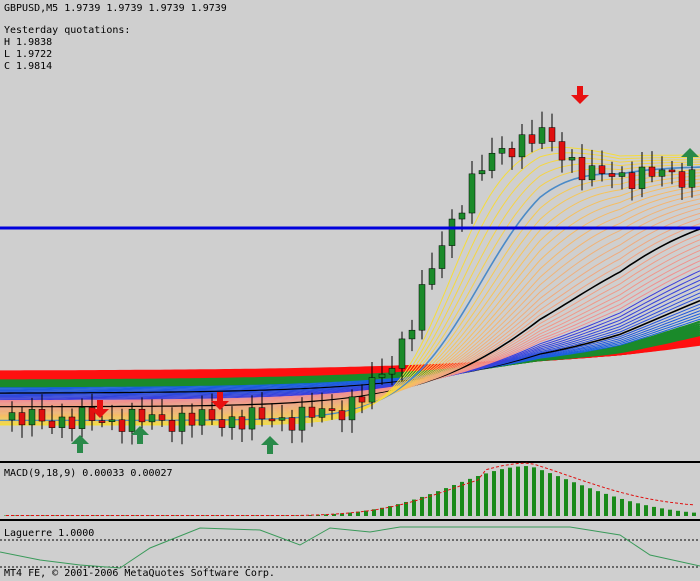 This screenshot has width=700, height=581. What do you see at coordinates (49, 533) in the screenshot?
I see `laguerre-label: Laguerre 1.0000` at bounding box center [49, 533].